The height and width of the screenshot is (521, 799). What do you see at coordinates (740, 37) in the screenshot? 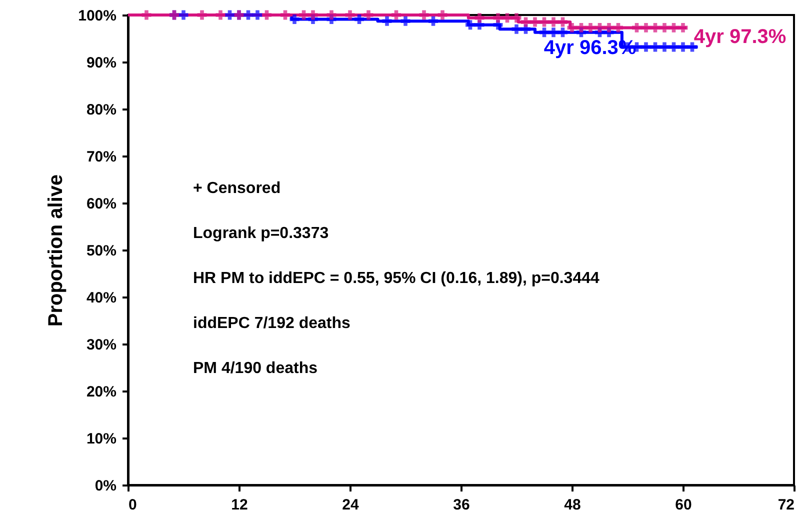
I see `annotation: 4yr 97.3%` at bounding box center [740, 37].